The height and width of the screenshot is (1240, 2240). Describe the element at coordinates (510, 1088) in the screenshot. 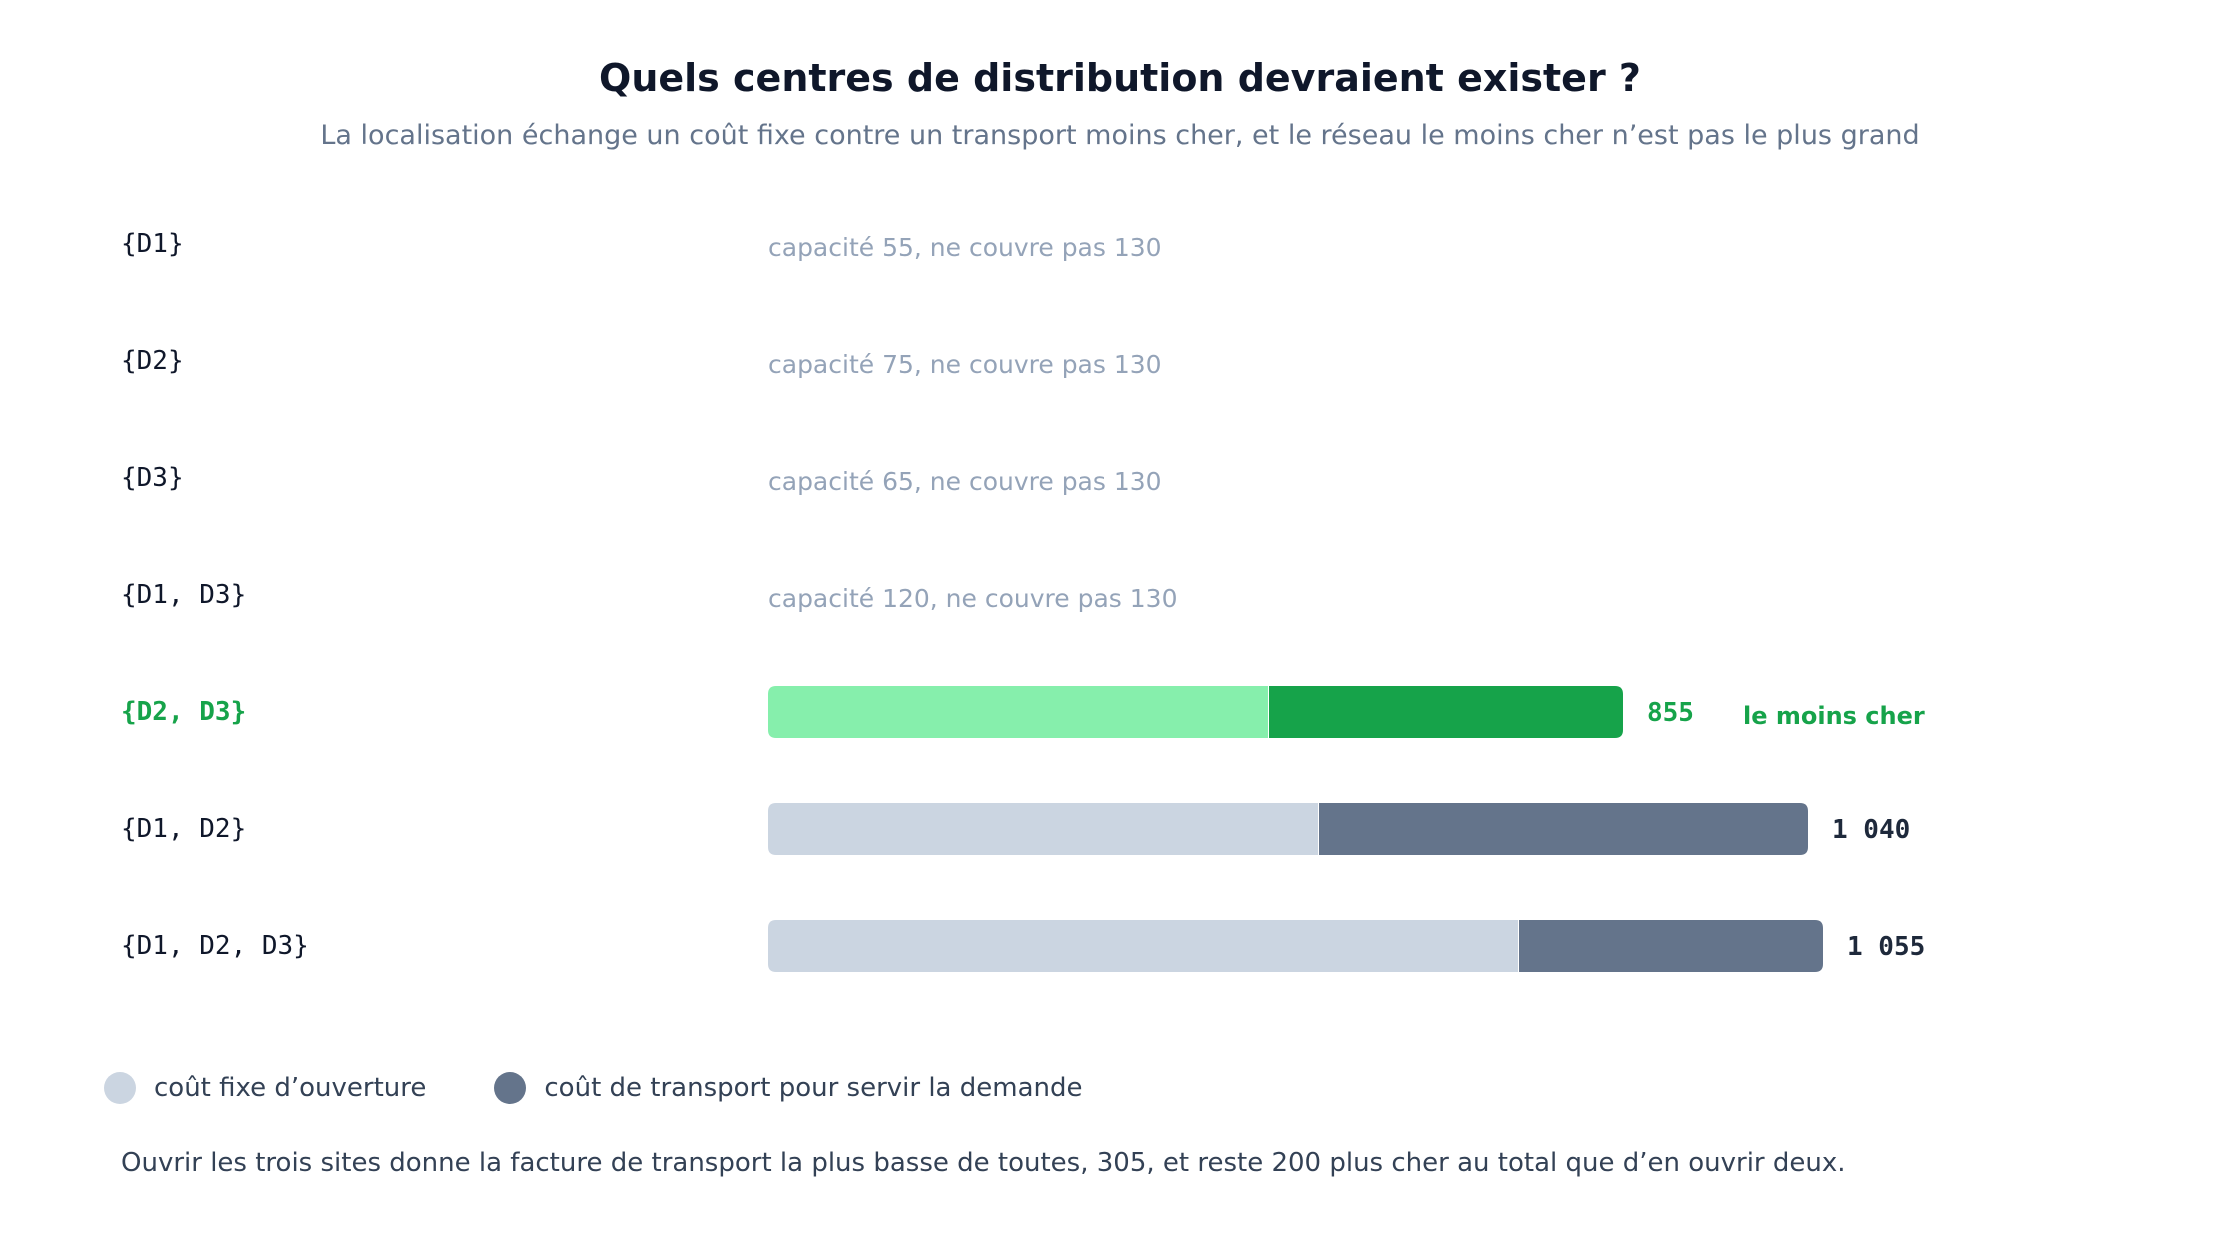

I see `legend-swatch-transport` at that location.